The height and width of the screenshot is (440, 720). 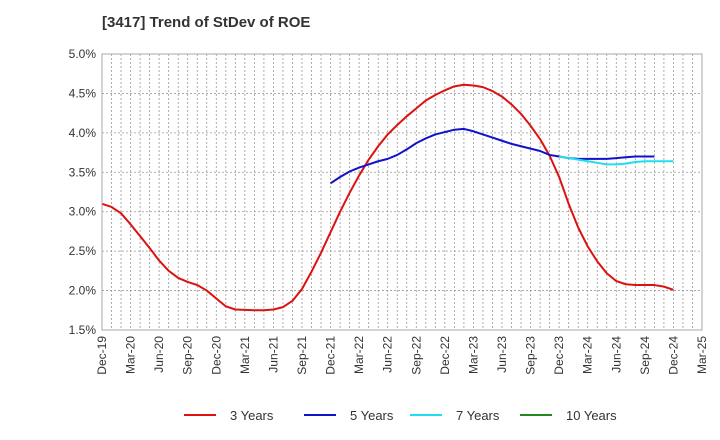 What do you see at coordinates (616, 354) in the screenshot?
I see `x-tick-label: Jun-24` at bounding box center [616, 354].